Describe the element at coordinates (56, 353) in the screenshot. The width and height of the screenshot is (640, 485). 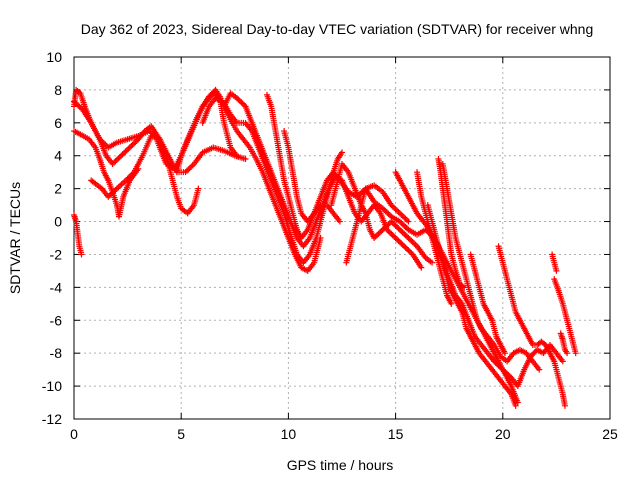
I see `y-tick-label: -8` at that location.